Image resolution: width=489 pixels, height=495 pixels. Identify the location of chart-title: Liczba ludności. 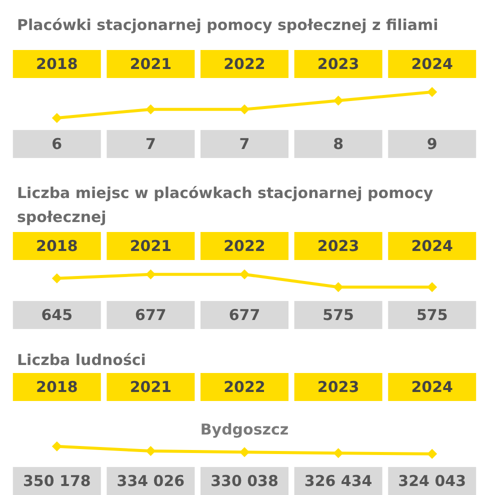
(81, 360).